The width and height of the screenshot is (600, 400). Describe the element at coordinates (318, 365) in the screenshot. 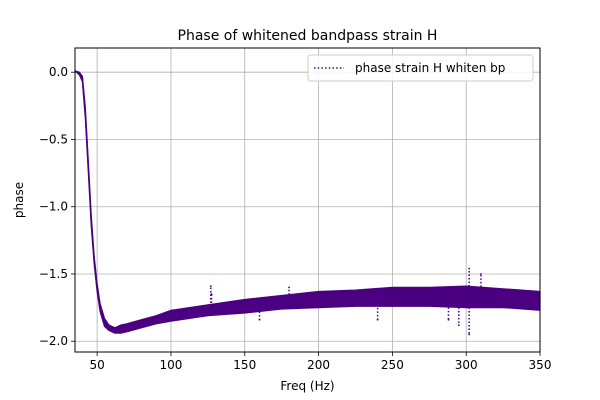

I see `x-tick-label: 200` at that location.